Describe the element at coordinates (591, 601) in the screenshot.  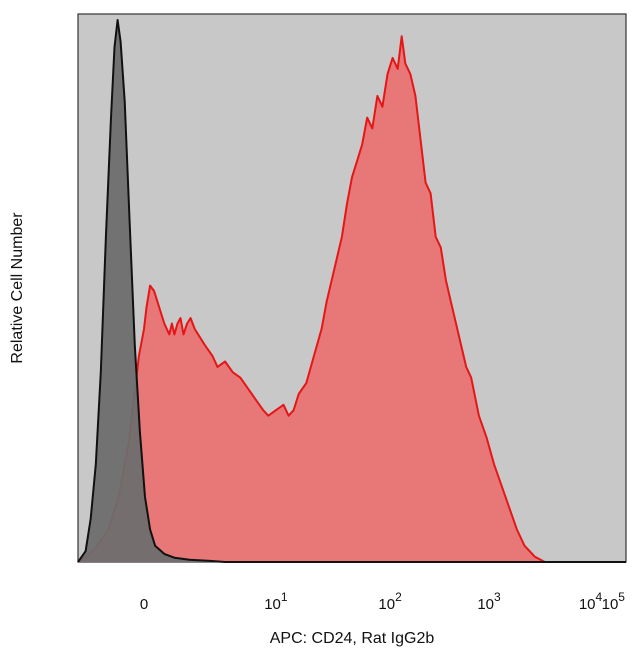
I see `x-tick-label: 10⁴` at that location.